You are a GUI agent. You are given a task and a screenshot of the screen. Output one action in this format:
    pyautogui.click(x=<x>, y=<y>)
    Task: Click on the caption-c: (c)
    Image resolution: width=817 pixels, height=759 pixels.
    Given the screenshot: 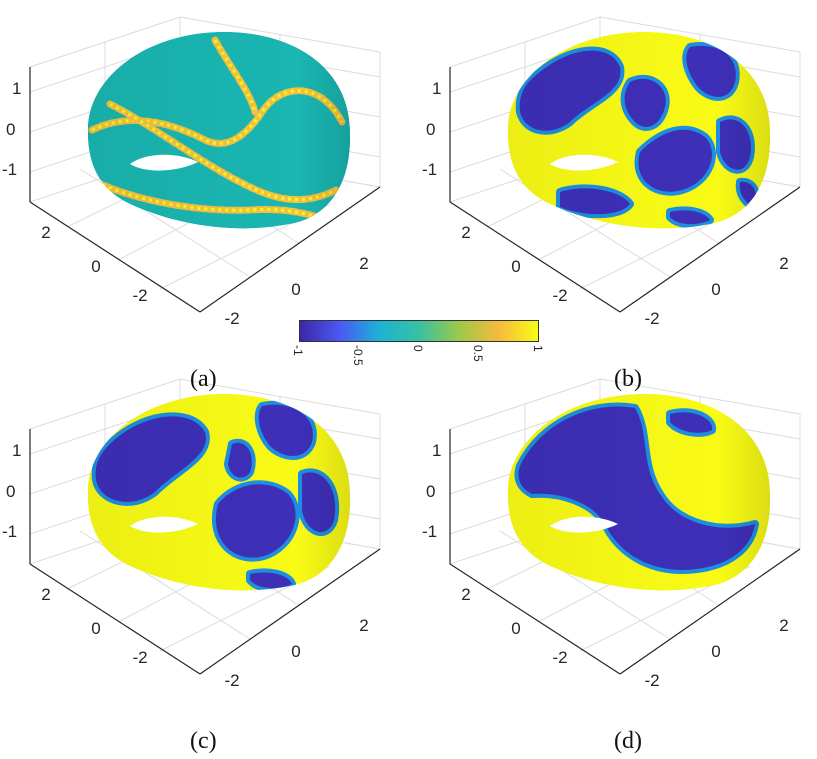 What is the action you would take?
    pyautogui.click(x=203, y=741)
    